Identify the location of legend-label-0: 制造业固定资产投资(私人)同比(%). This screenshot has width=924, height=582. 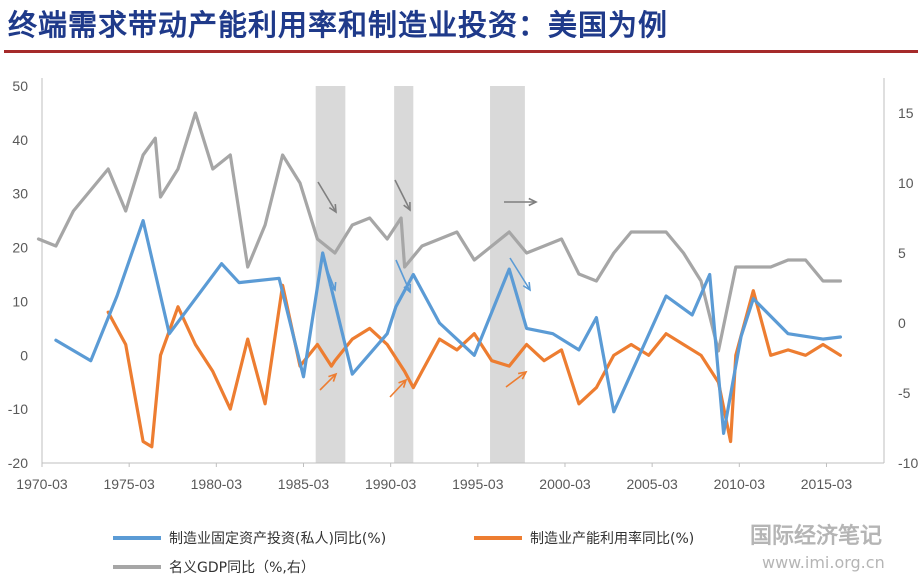
(277, 539).